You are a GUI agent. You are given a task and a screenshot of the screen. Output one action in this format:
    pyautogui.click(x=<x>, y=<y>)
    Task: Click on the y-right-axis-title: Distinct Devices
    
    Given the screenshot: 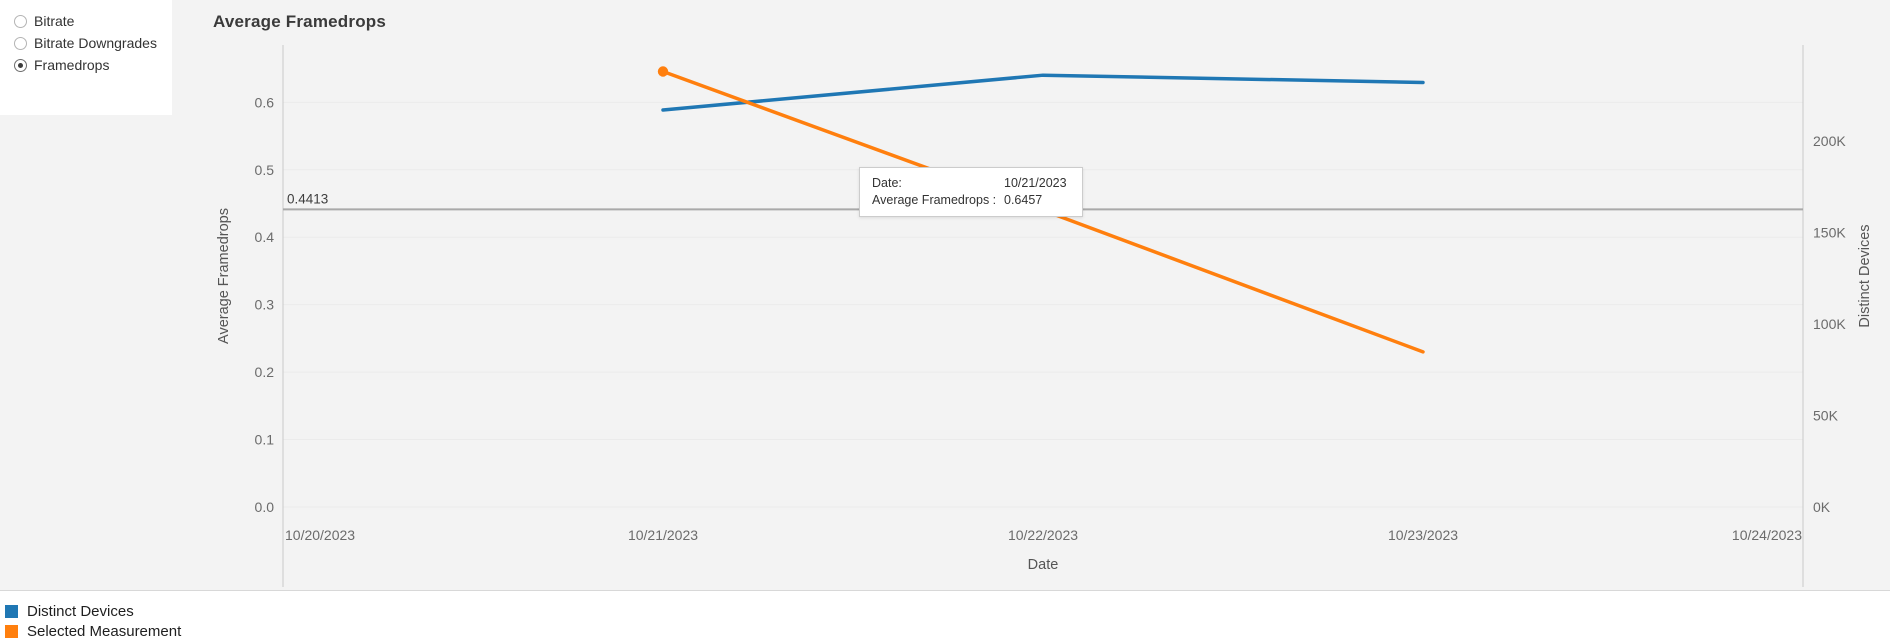 What is the action you would take?
    pyautogui.click(x=1865, y=275)
    